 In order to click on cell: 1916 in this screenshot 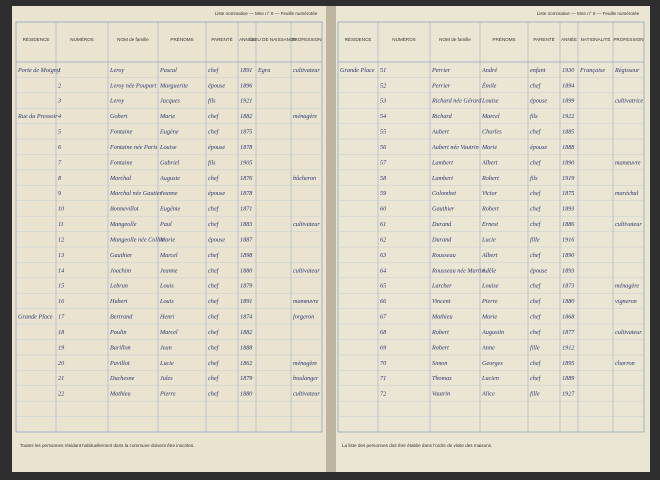, I will do `click(568, 239)`.